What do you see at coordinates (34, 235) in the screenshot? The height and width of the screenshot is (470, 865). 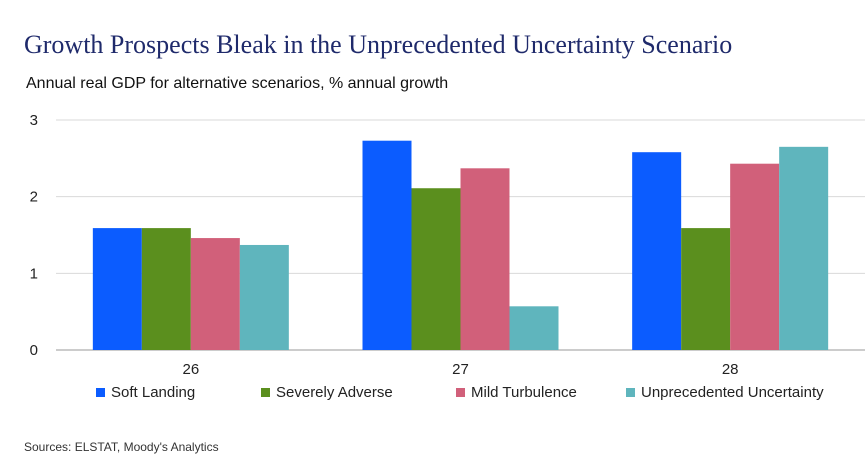 I see `y-axis-ticks: 0 1 2 3` at bounding box center [34, 235].